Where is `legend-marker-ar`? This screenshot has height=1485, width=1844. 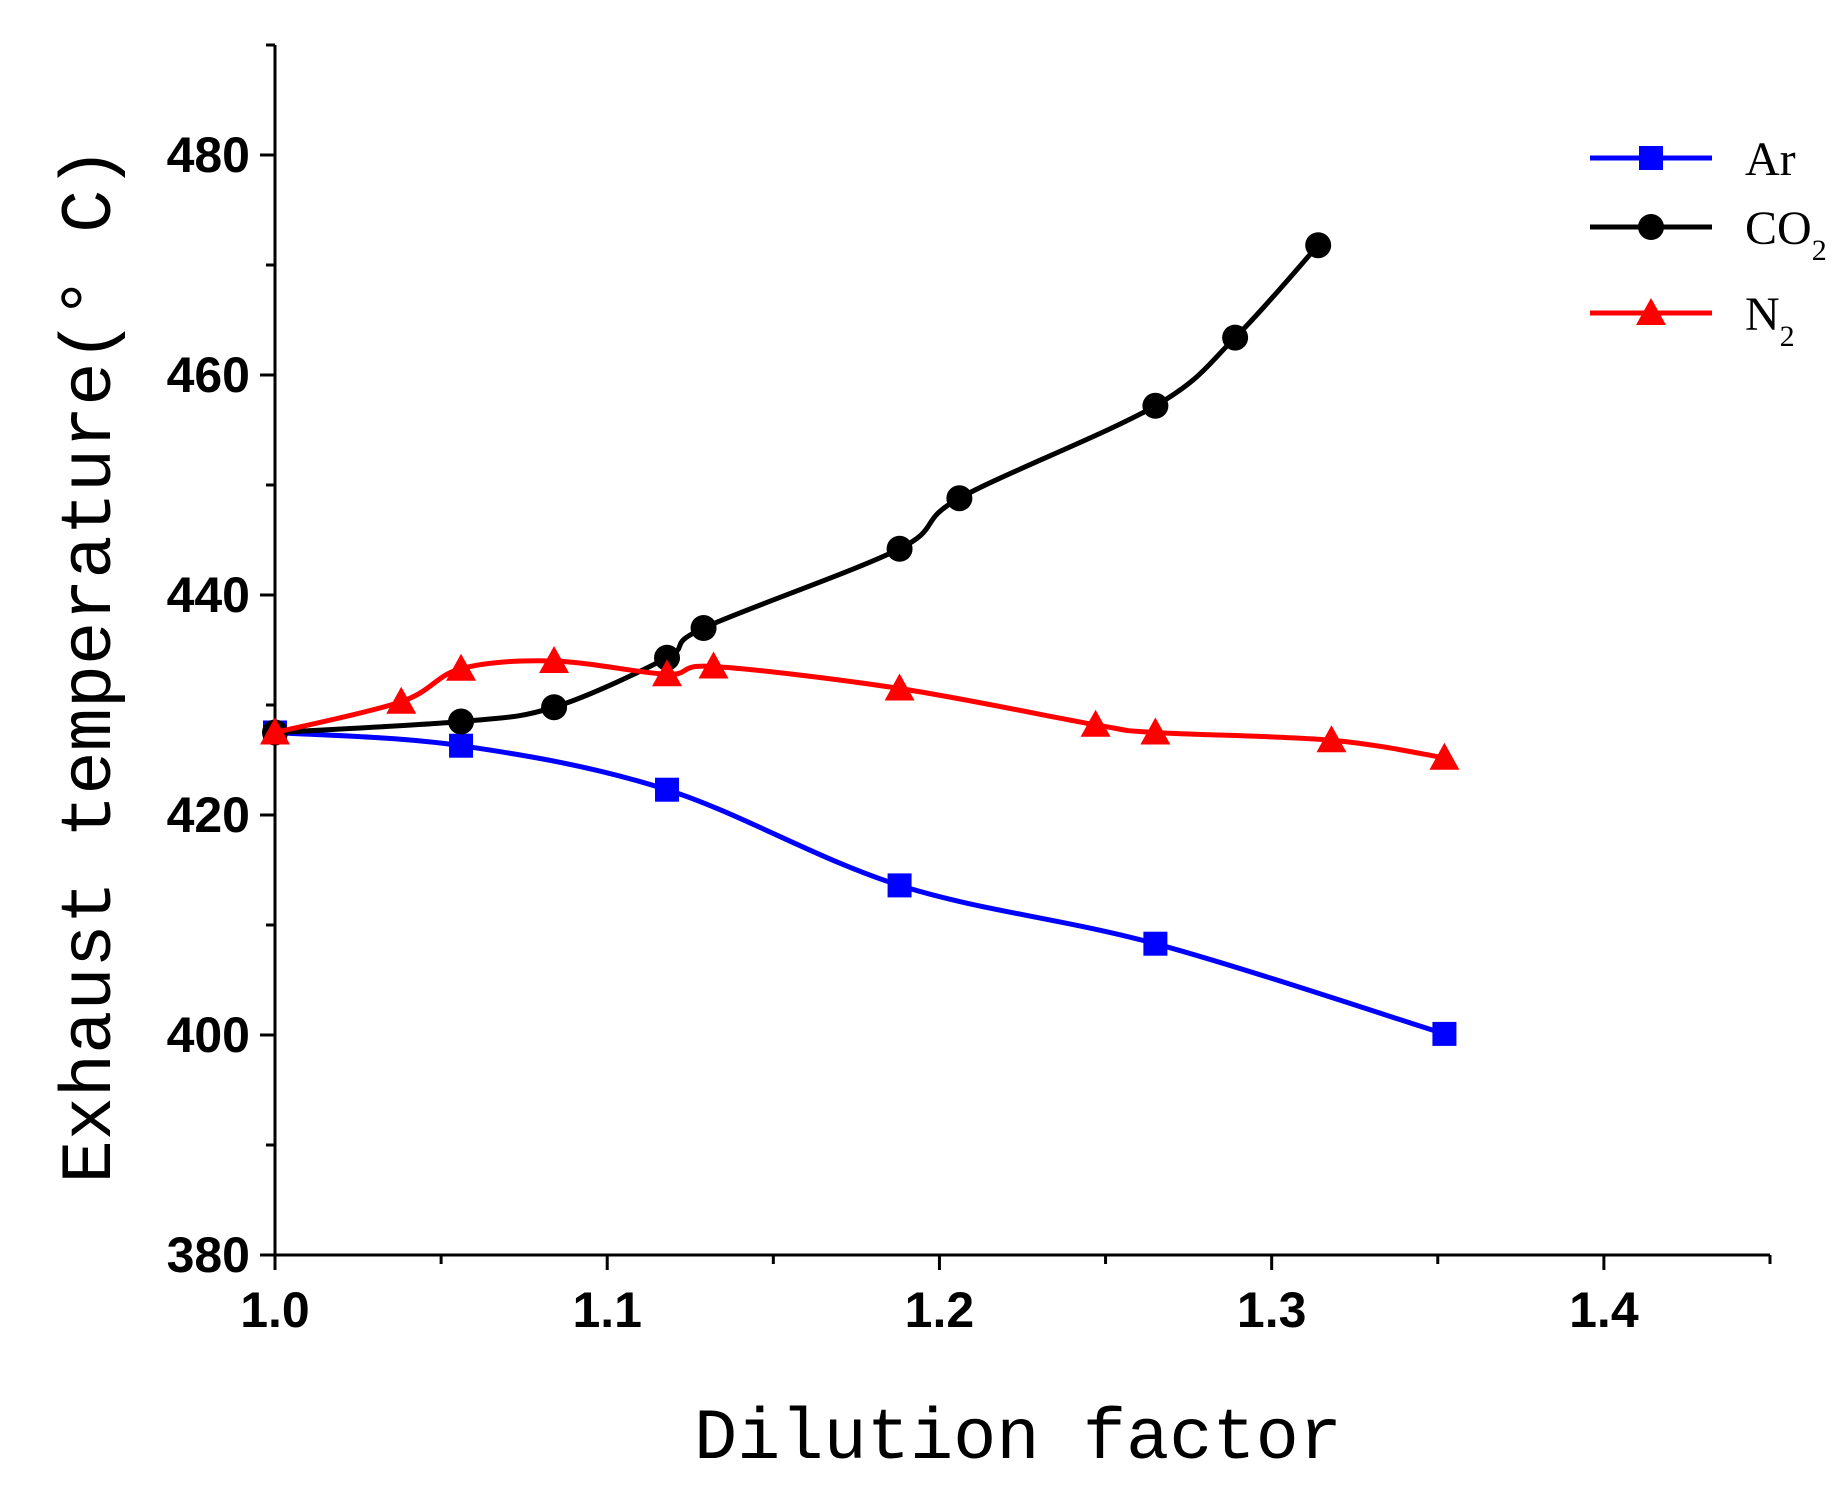
legend-marker-ar is located at coordinates (1651, 158).